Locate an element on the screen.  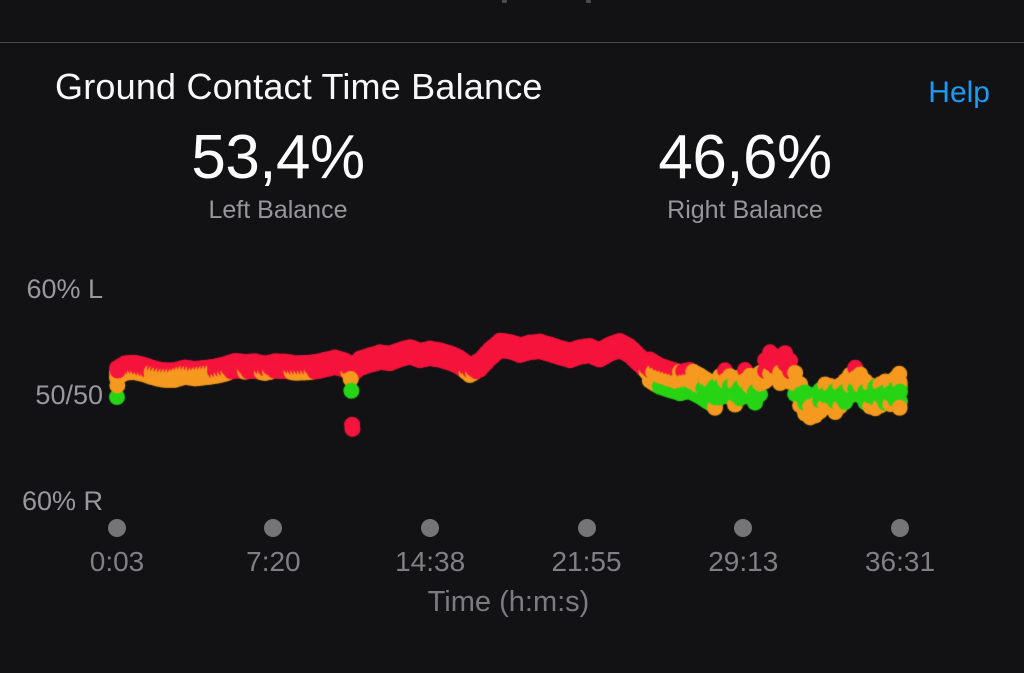
x-axis-tick-label: 14:38 is located at coordinates (430, 561).